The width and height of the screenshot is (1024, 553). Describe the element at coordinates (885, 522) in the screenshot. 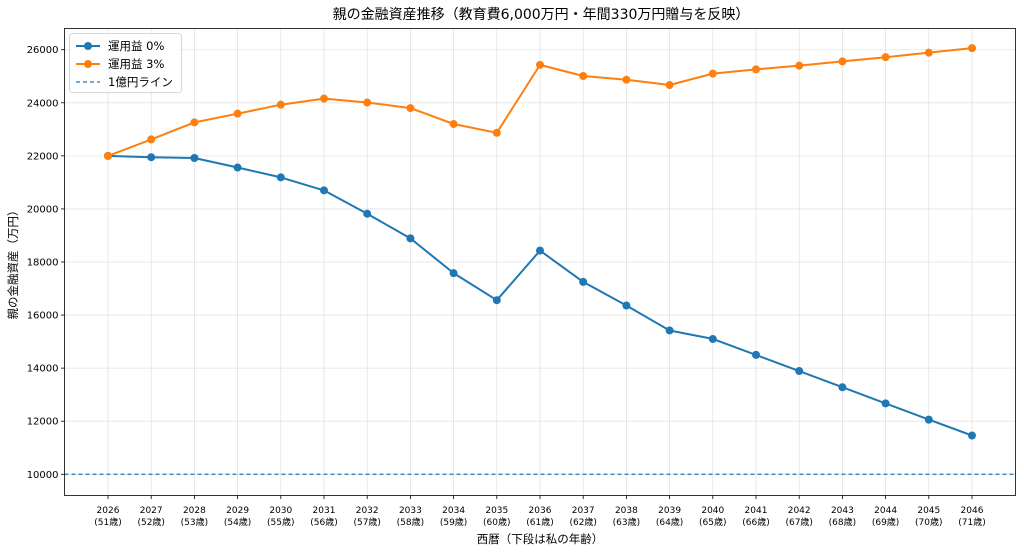

I see `x-tick-sublabel: (69歳)` at that location.